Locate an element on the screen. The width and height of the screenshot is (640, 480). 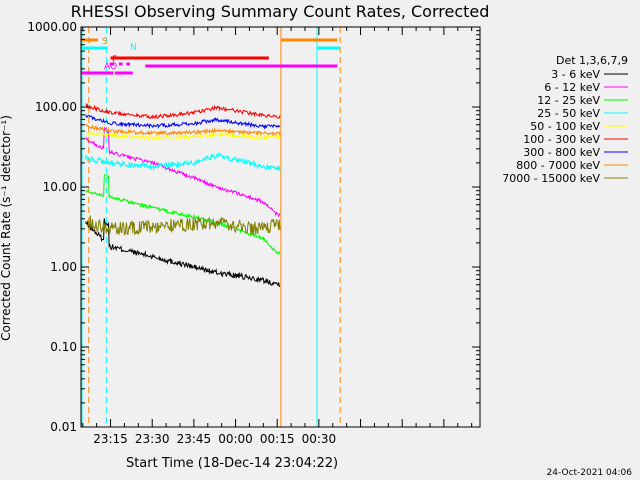
flag-label: S is located at coordinates (105, 42).